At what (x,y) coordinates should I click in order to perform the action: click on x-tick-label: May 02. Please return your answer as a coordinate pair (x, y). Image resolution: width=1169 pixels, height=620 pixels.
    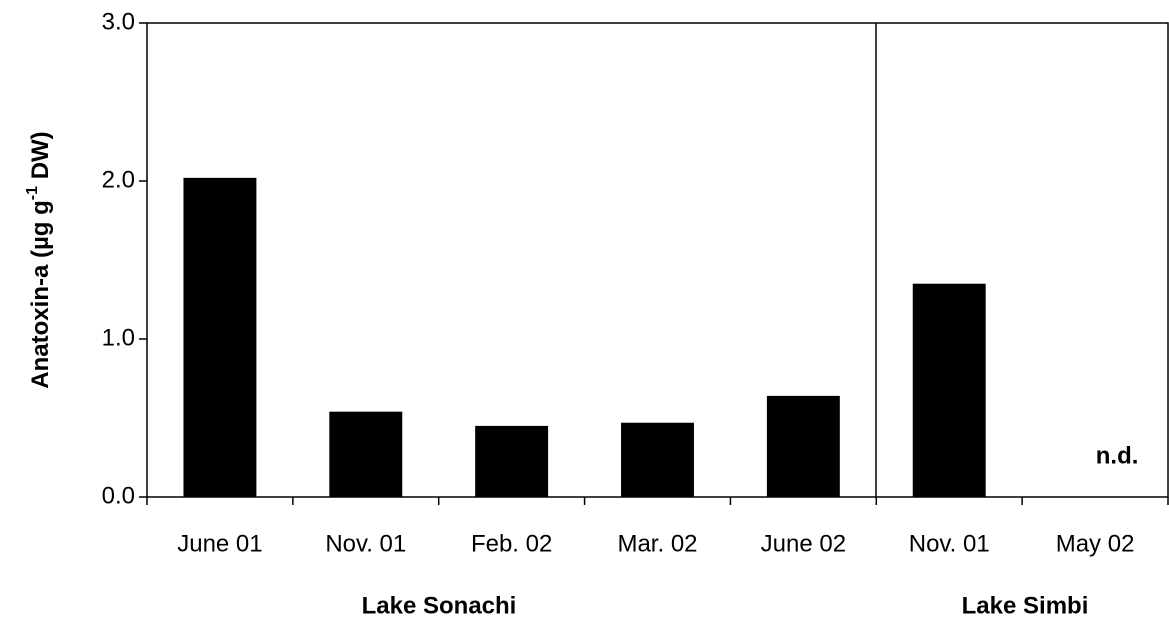
    Looking at the image, I should click on (1095, 543).